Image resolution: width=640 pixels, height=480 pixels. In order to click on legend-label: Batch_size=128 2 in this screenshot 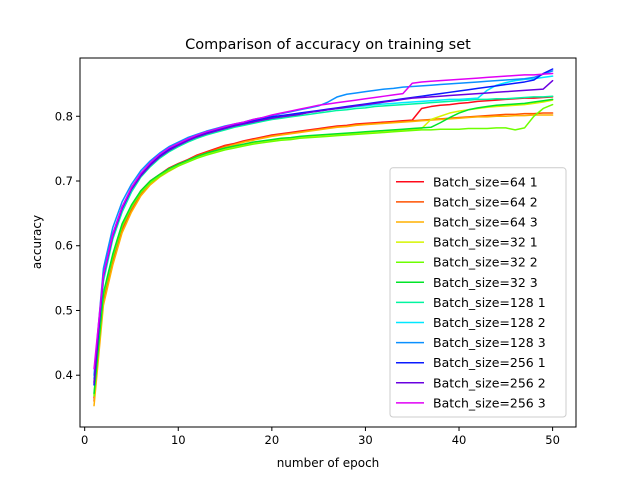, I will do `click(489, 322)`.